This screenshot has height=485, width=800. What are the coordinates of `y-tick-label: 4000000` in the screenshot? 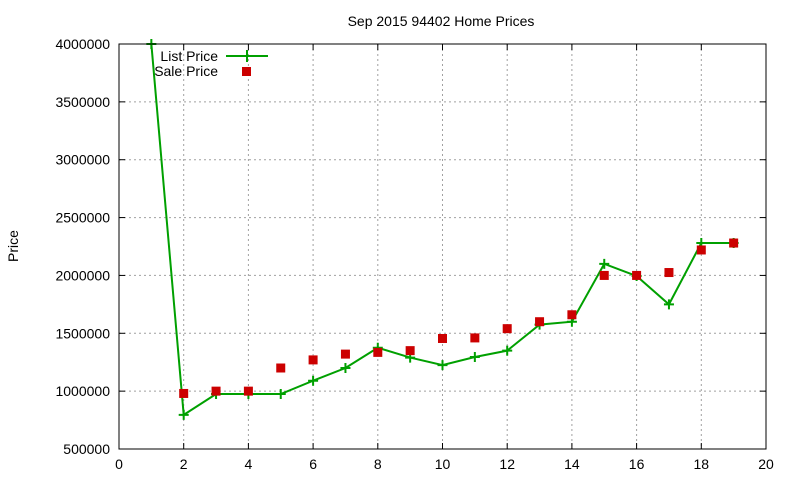 It's located at (82, 44).